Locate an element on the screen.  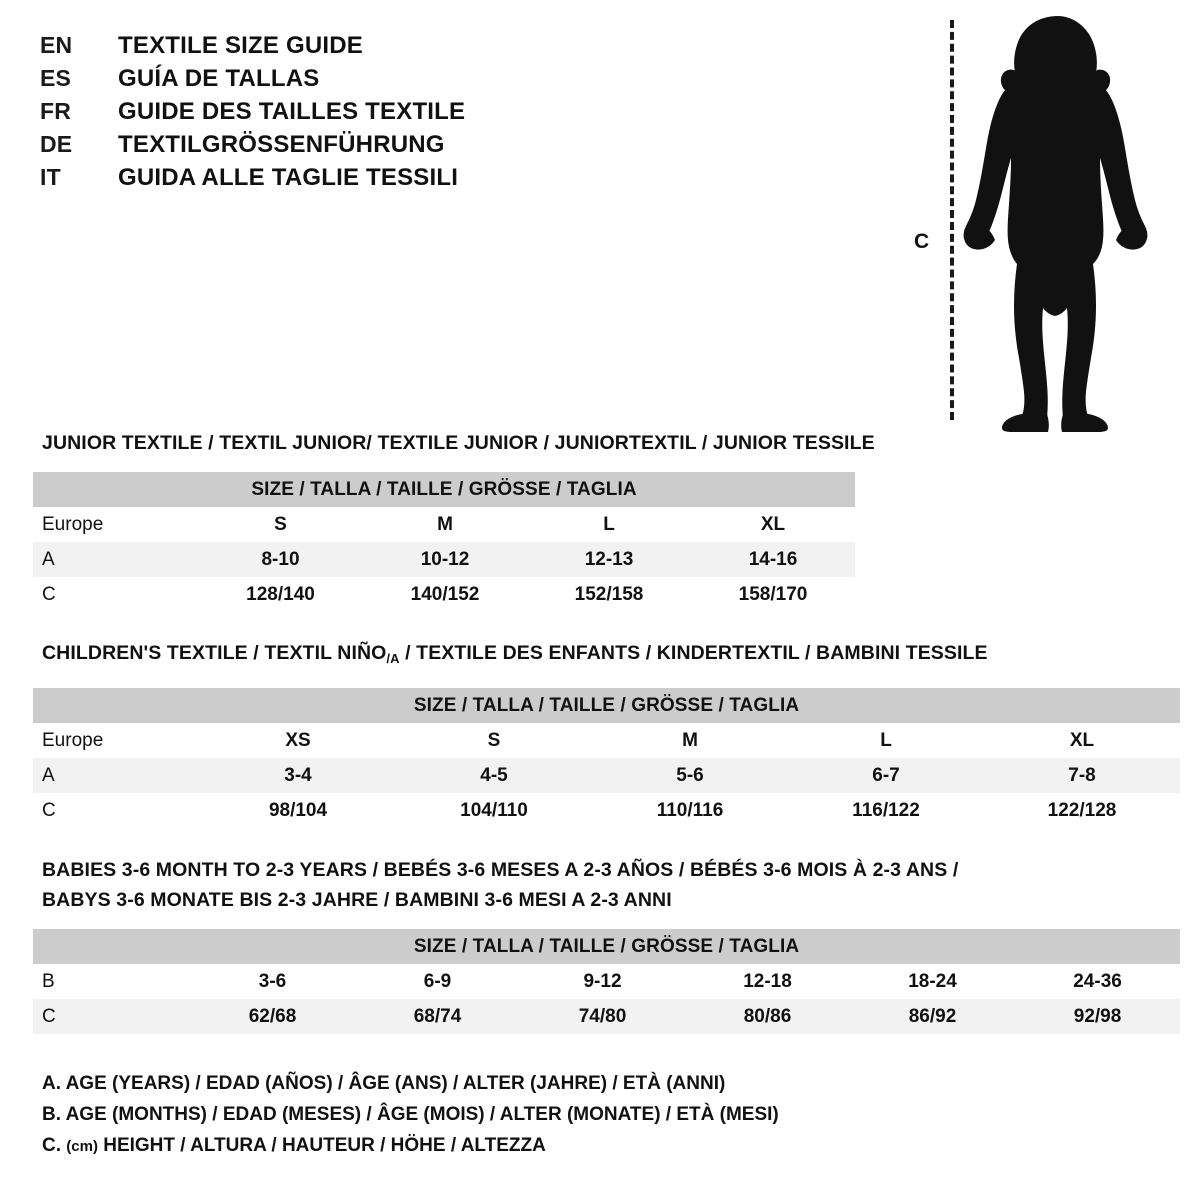
children-row-age: A 3-4 4-5 5-6 6-7 7-8 is located at coordinates (606, 775).